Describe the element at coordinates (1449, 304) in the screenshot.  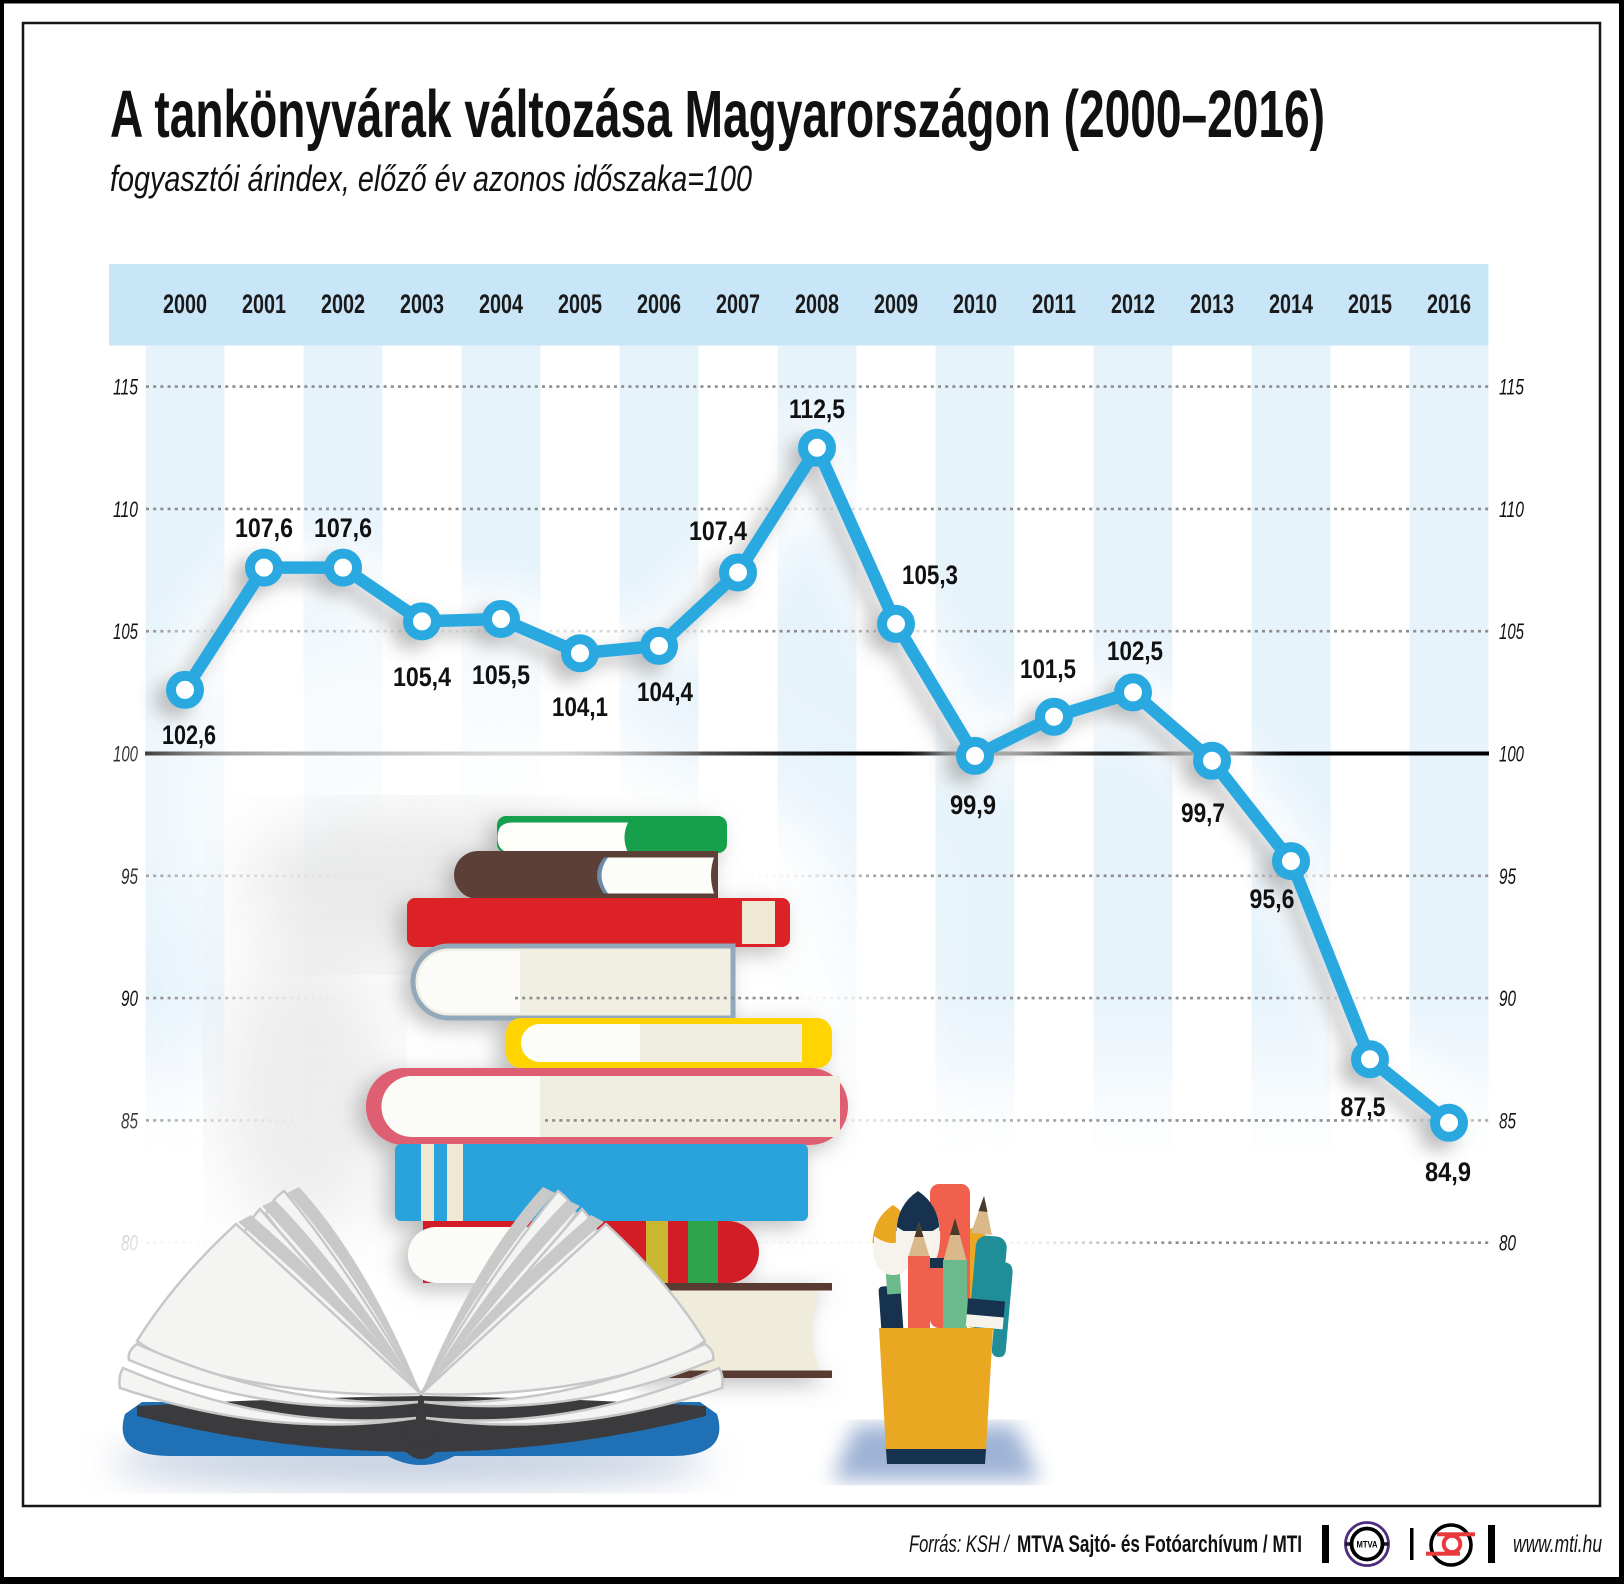
I see `svg-text: 2016` at that location.